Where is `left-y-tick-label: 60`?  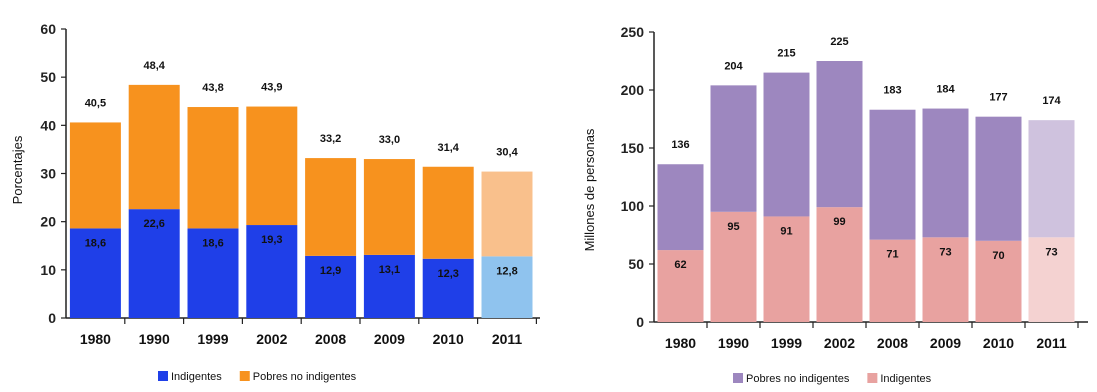 left-y-tick-label: 60 is located at coordinates (48, 29).